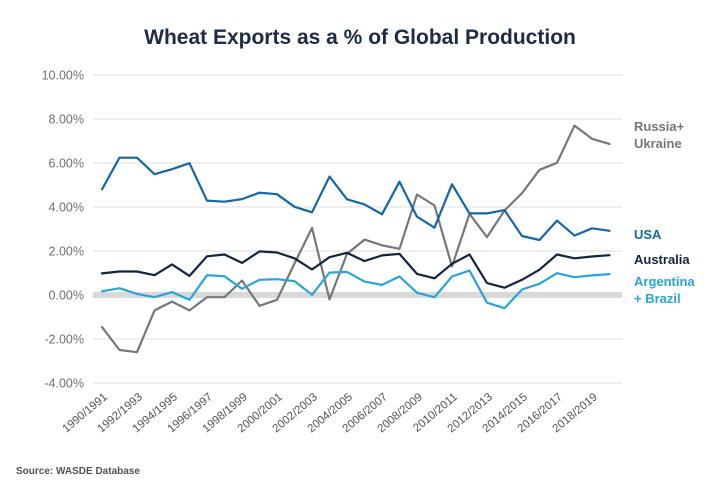  Describe the element at coordinates (664, 281) in the screenshot. I see `legend-label-argentina-brazil: Argentina` at that location.